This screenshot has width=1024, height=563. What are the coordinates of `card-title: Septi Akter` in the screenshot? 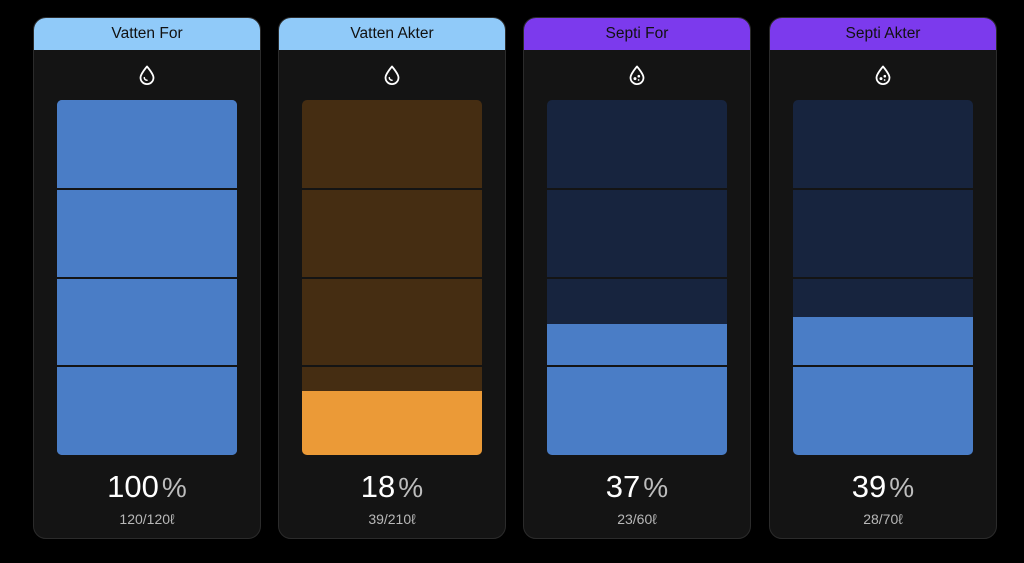 It's located at (883, 33).